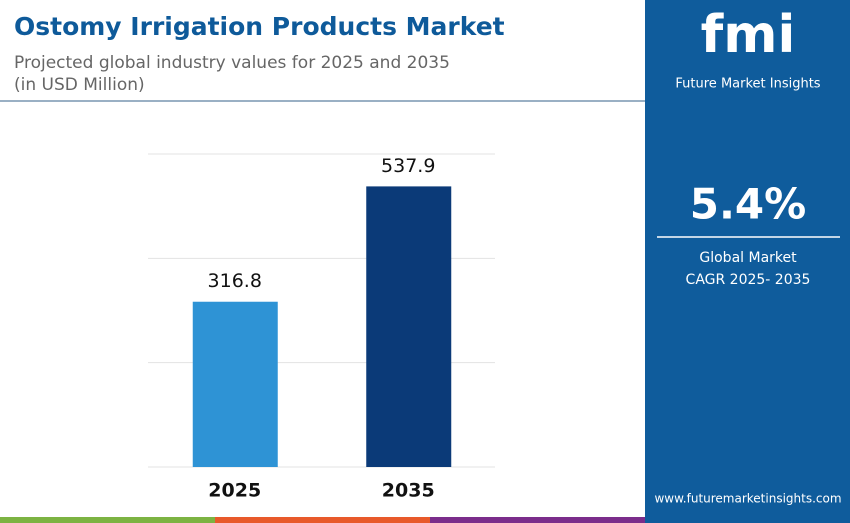  I want to click on unit-note: (in USD Million), so click(79, 85).